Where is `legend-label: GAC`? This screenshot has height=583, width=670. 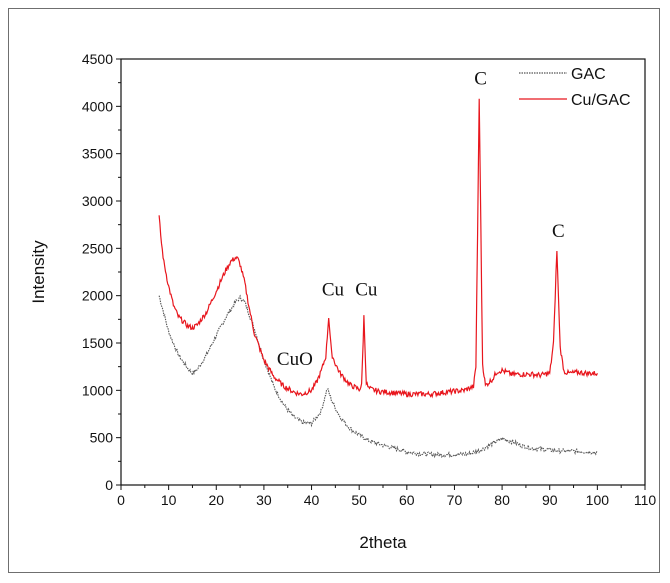
legend-label: GAC is located at coordinates (588, 74).